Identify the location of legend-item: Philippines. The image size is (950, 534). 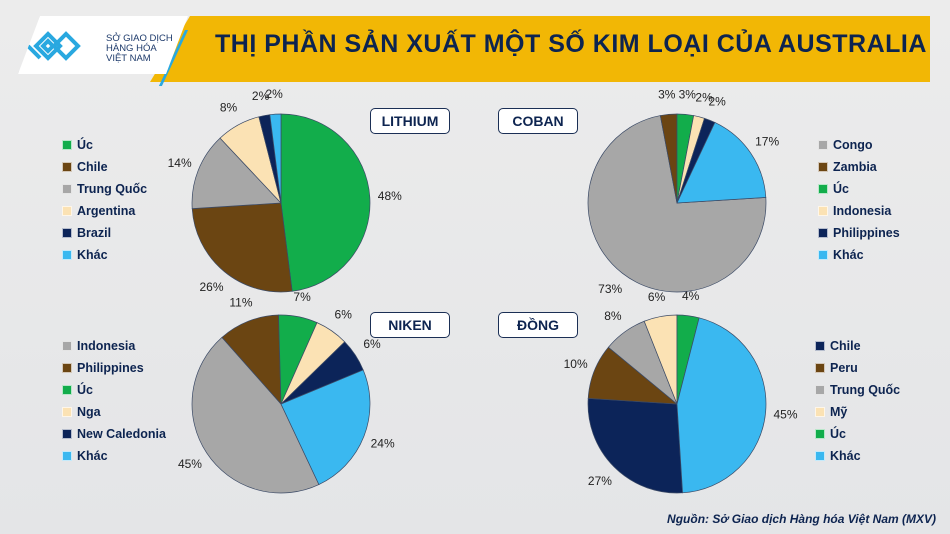
(114, 368).